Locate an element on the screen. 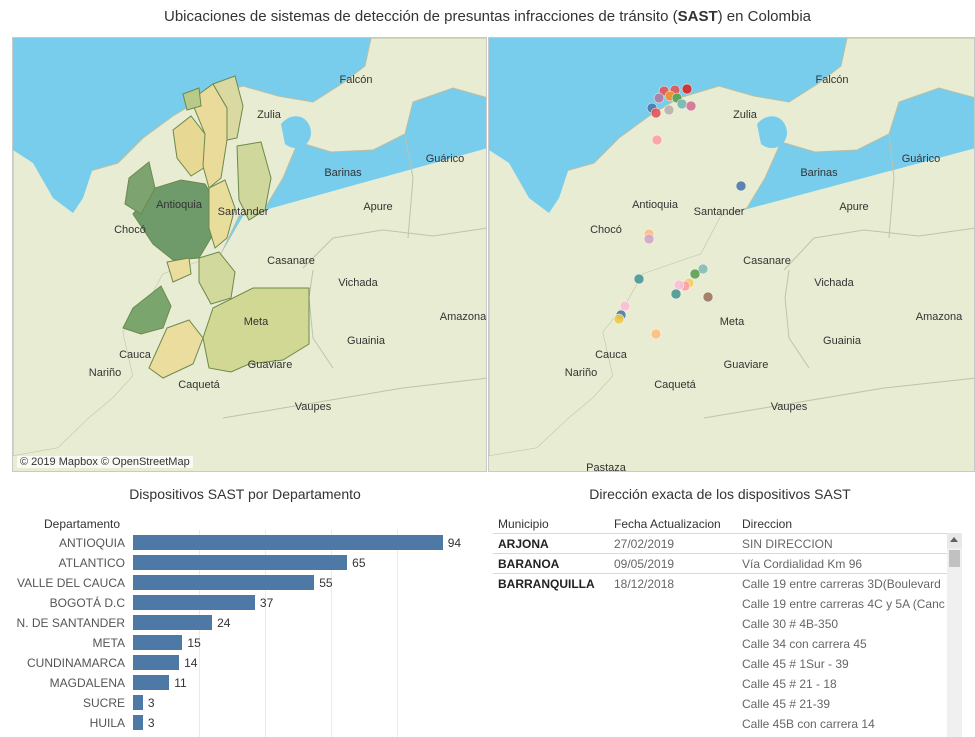  cell-direccion: Calle 19 entre carreras 3D(Boulevard is located at coordinates (841, 584).